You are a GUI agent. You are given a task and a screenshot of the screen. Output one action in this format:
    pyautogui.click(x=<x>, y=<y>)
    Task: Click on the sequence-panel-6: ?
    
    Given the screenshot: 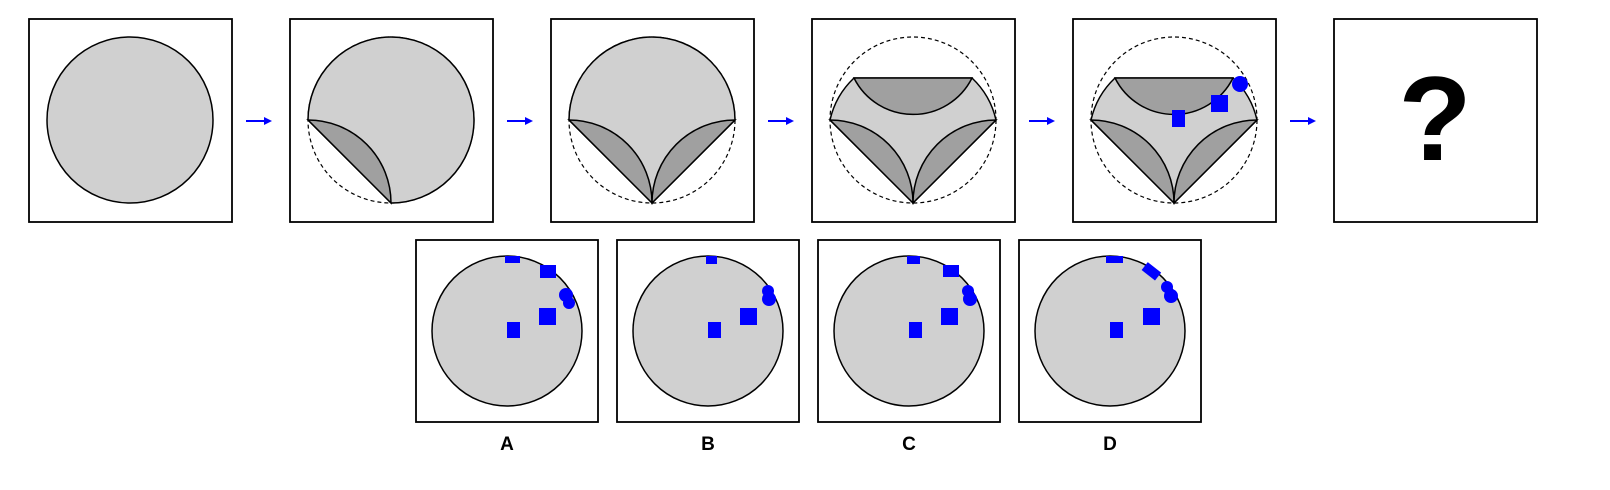 What is the action you would take?
    pyautogui.click(x=1435, y=120)
    